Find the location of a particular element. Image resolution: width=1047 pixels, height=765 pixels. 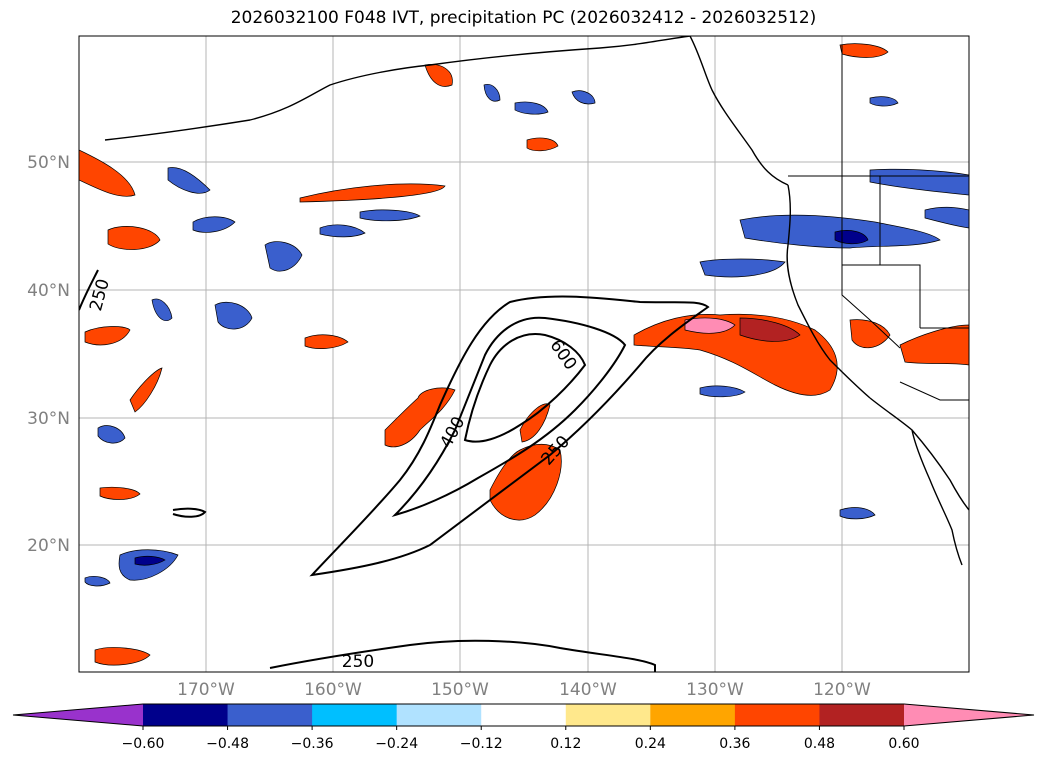

political-borders is located at coordinates (878, 223).